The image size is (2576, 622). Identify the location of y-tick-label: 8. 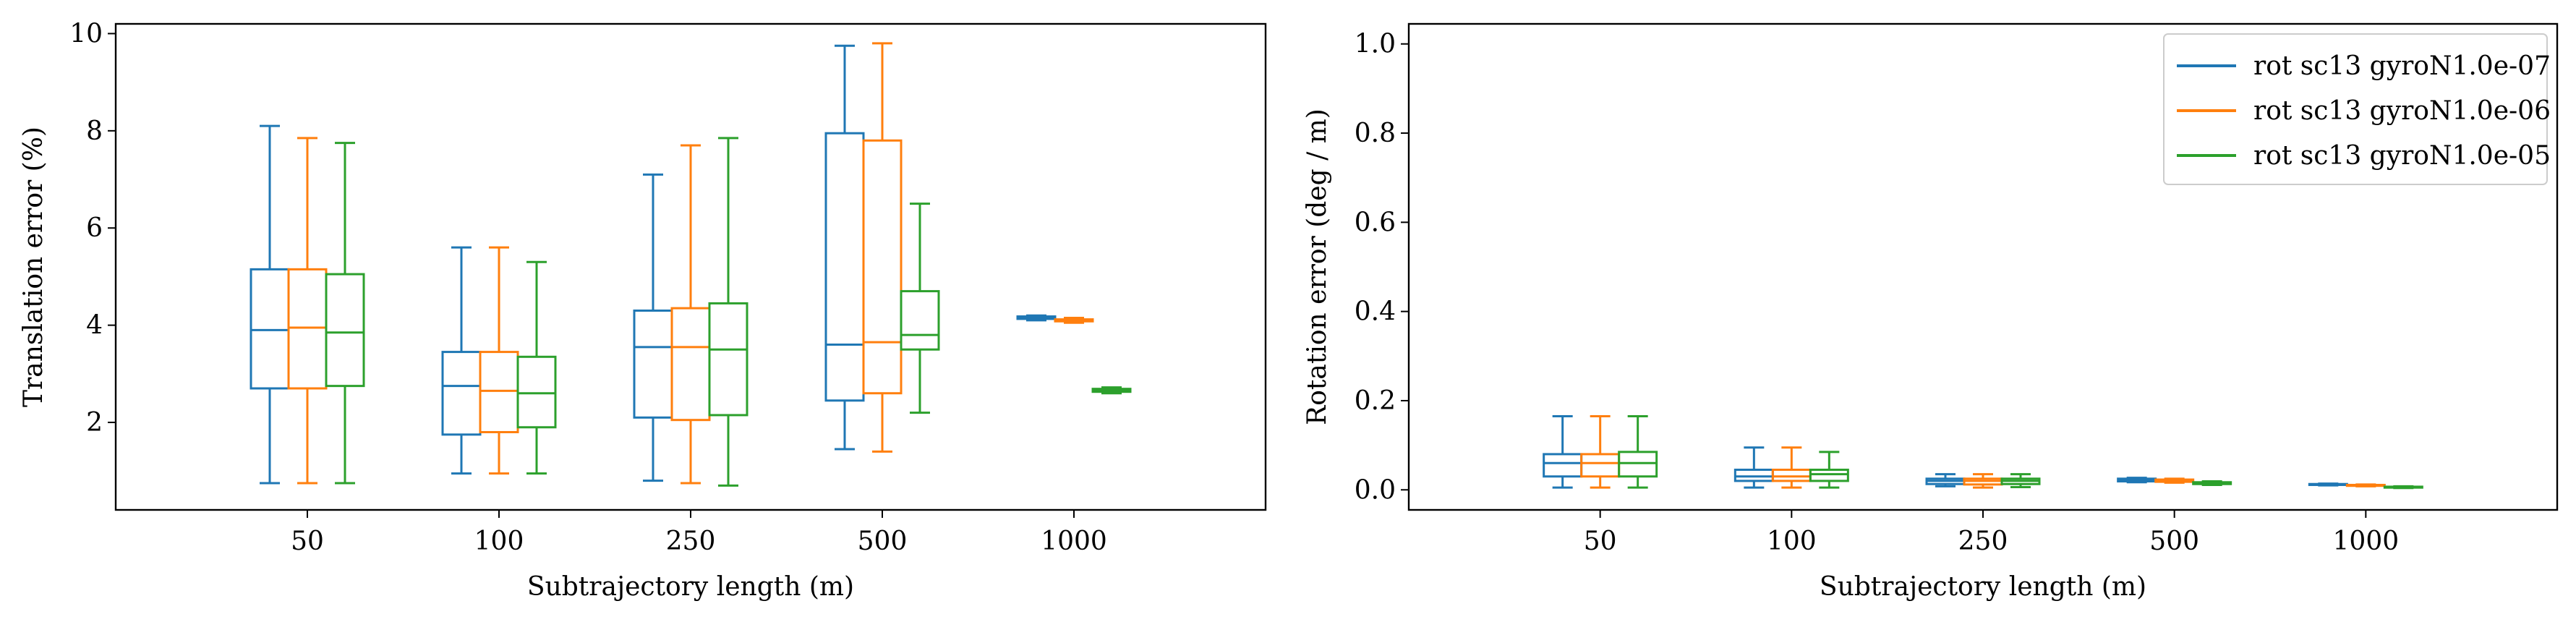
(95, 131).